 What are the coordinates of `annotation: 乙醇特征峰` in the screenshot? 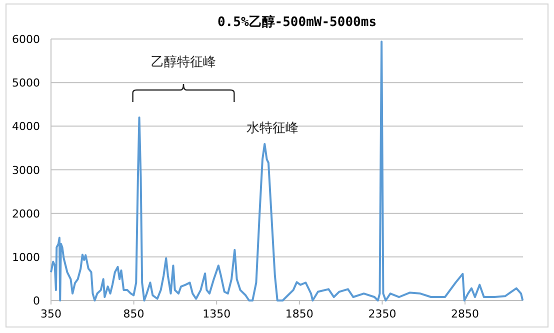 It's located at (183, 61).